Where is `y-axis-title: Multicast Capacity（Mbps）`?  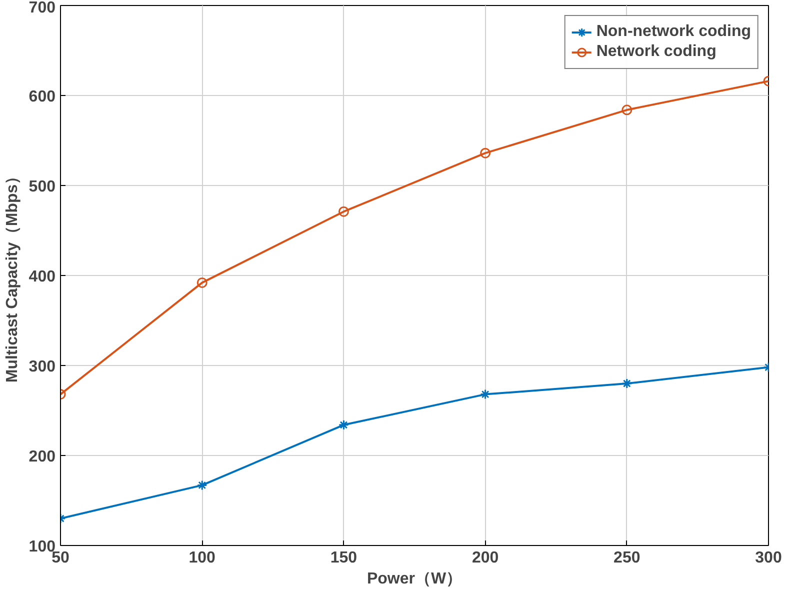 y-axis-title: Multicast Capacity（Mbps） is located at coordinates (12, 275).